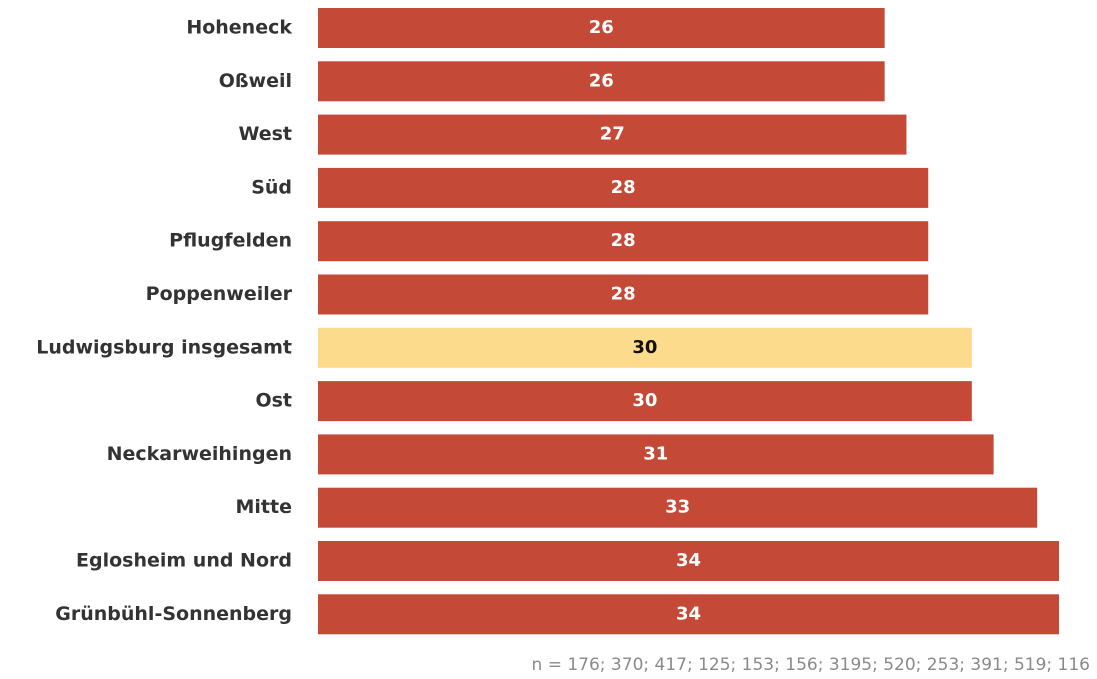 Image resolution: width=1097 pixels, height=679 pixels. I want to click on category-label: Oßweil, so click(255, 81).